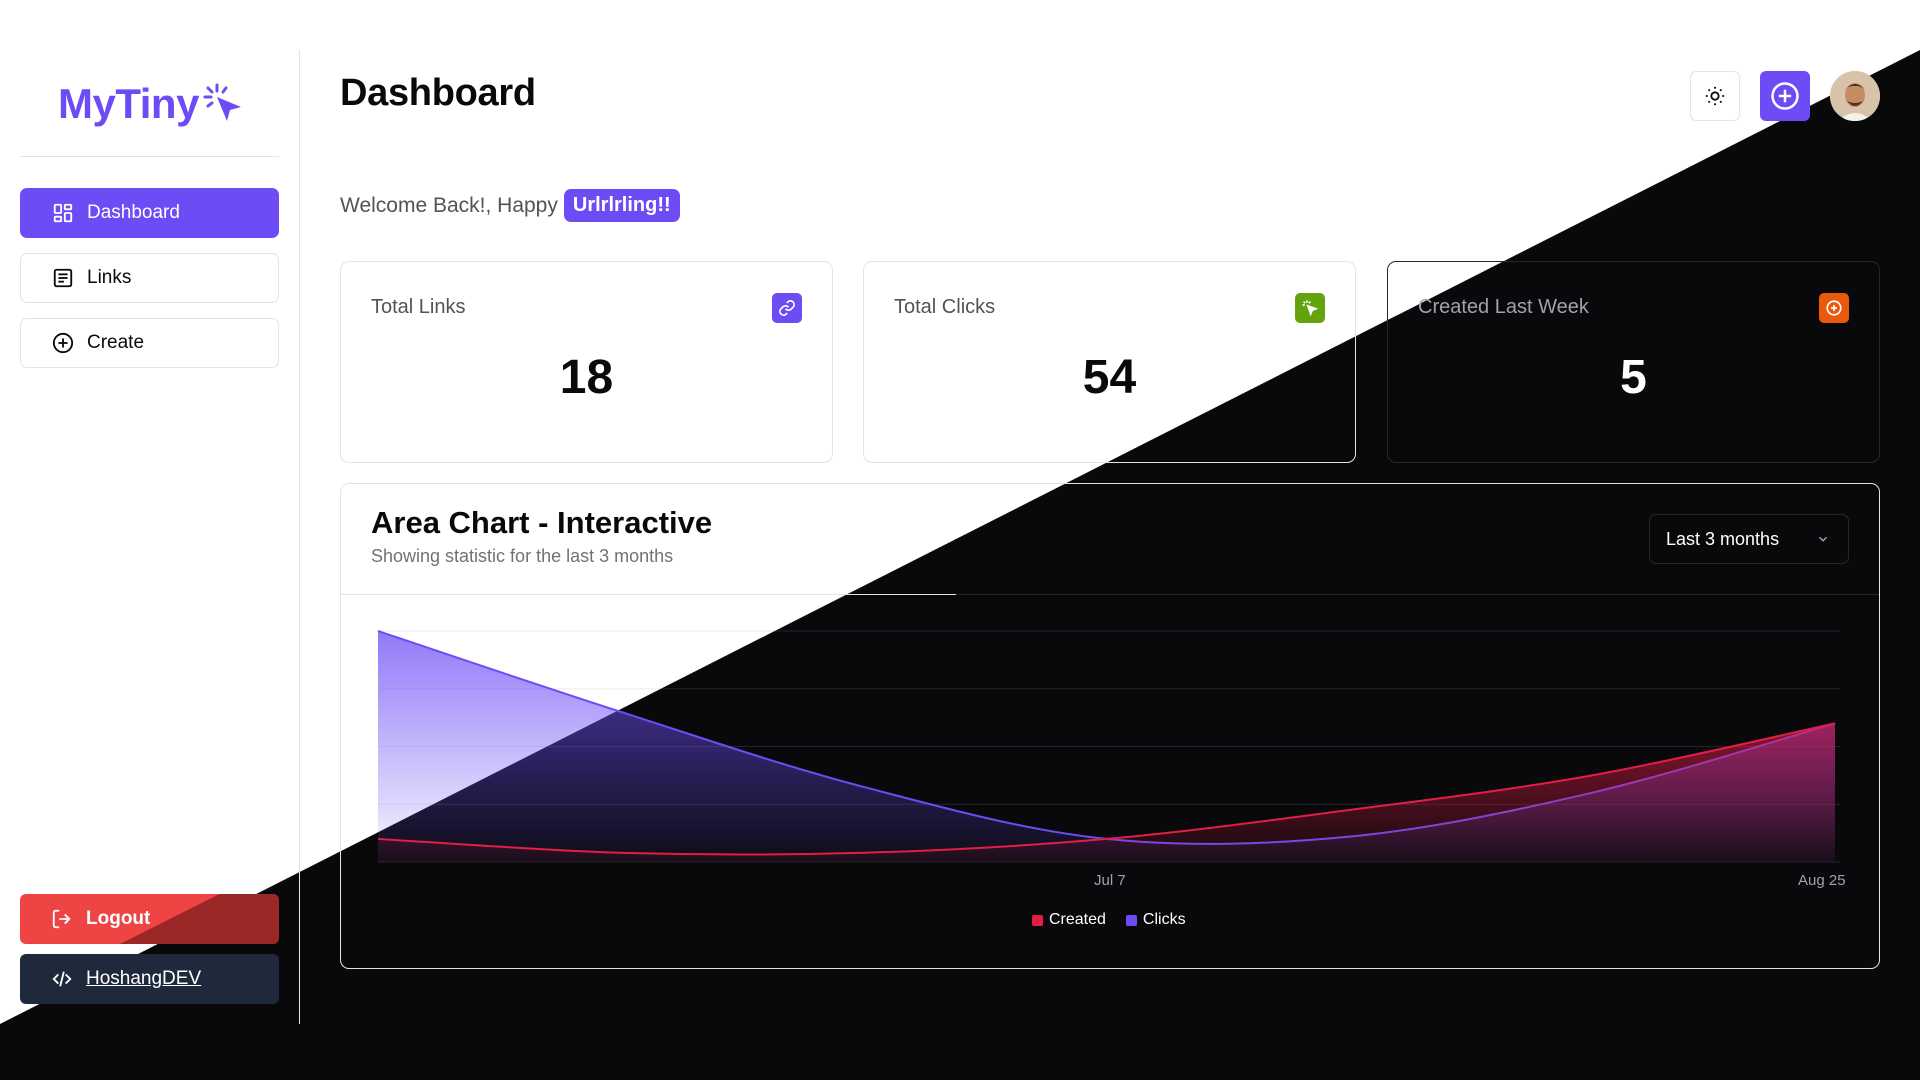 The image size is (1920, 1080). Describe the element at coordinates (438, 93) in the screenshot. I see `page-title: Dashboard` at that location.